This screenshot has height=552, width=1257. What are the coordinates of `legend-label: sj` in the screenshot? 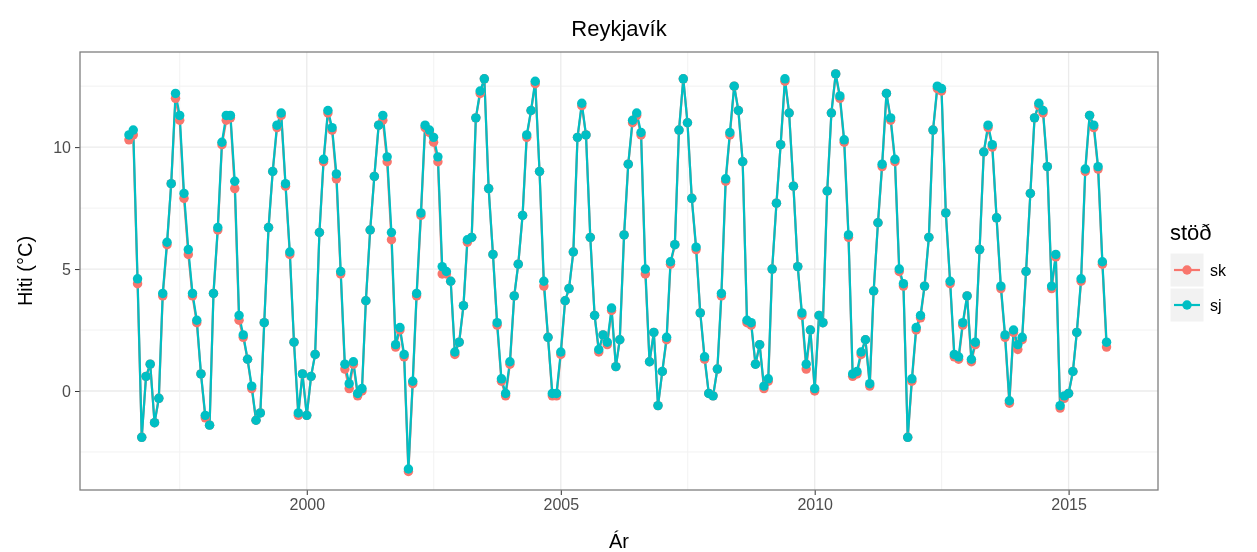 It's located at (1216, 305).